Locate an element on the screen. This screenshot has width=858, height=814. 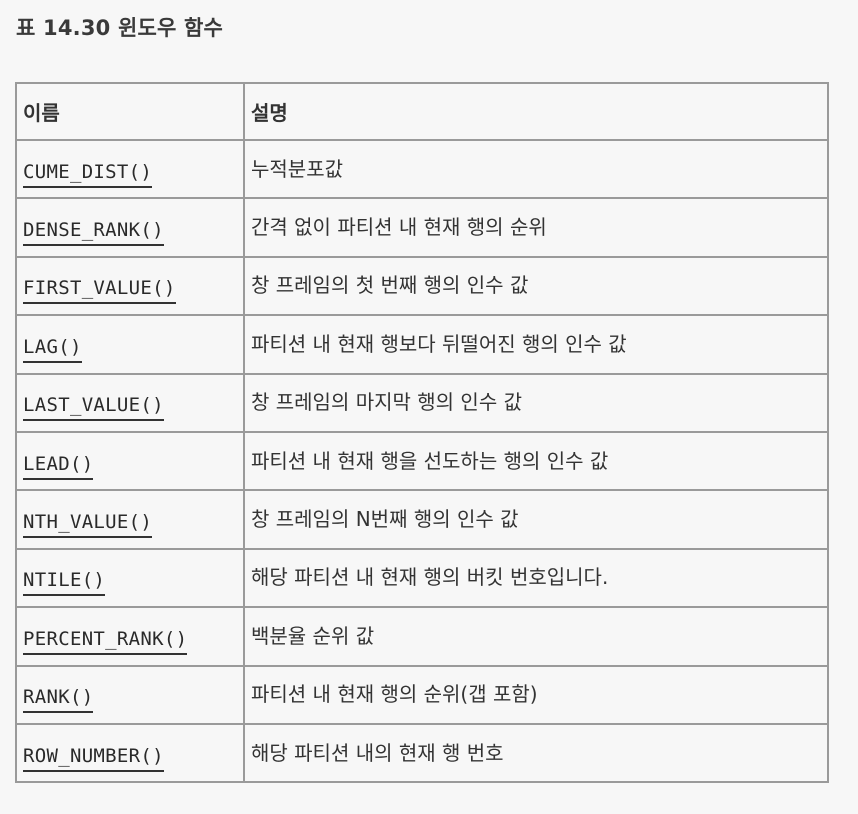
description-cell: 파티션 내 현재 행보다 뒤떨어진 행의 인수 값 is located at coordinates (536, 344).